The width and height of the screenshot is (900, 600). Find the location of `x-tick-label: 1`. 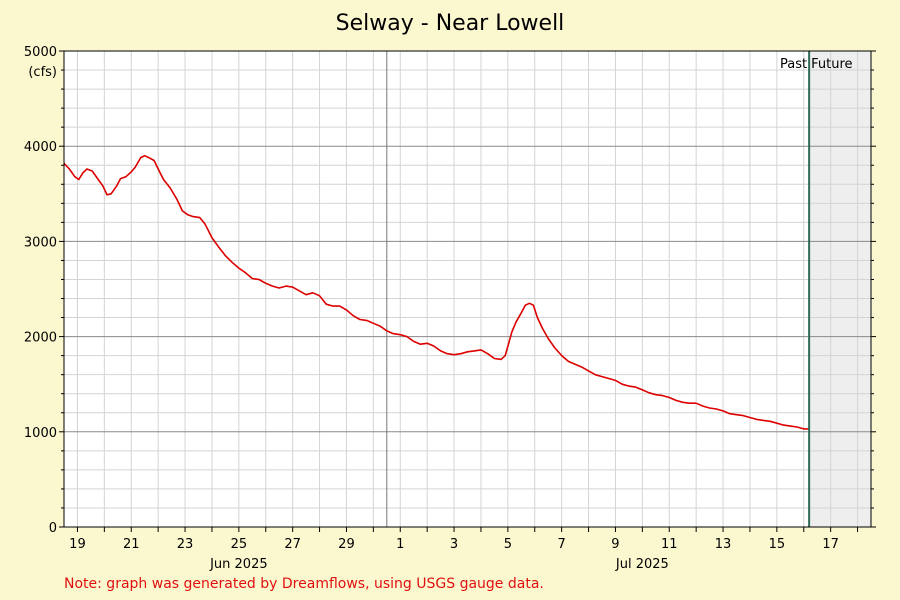

x-tick-label: 1 is located at coordinates (400, 544).